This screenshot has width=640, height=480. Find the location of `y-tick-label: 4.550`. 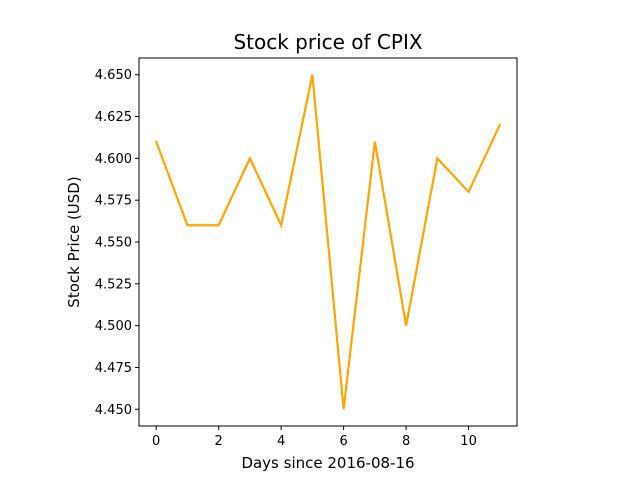

y-tick-label: 4.550 is located at coordinates (113, 243).